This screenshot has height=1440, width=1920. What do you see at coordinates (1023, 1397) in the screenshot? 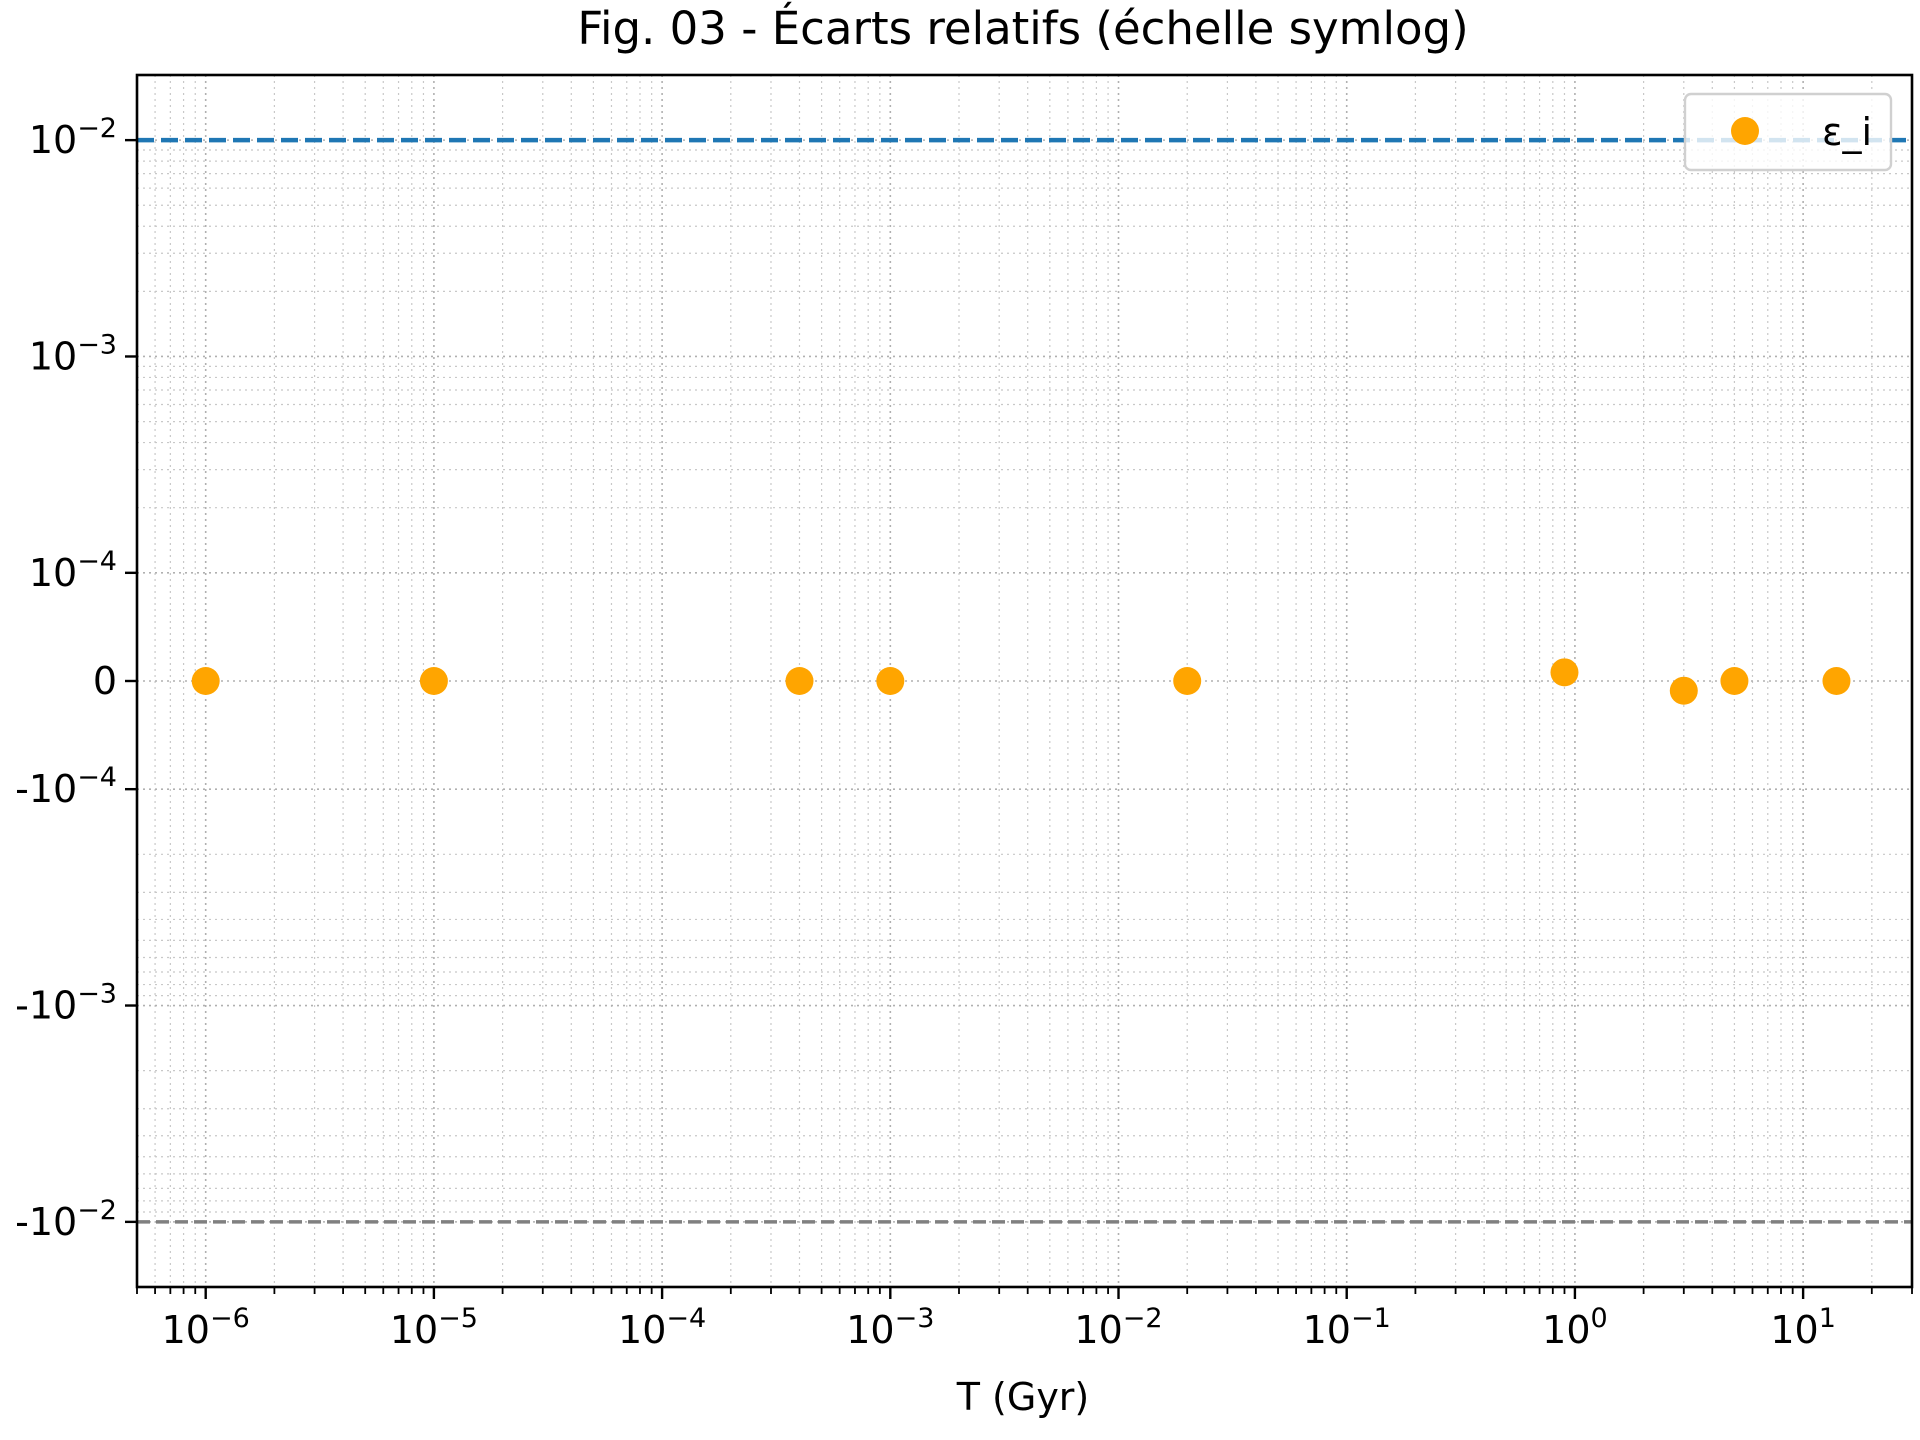
I see `x-axis-label: T (Gyr)` at bounding box center [1023, 1397].